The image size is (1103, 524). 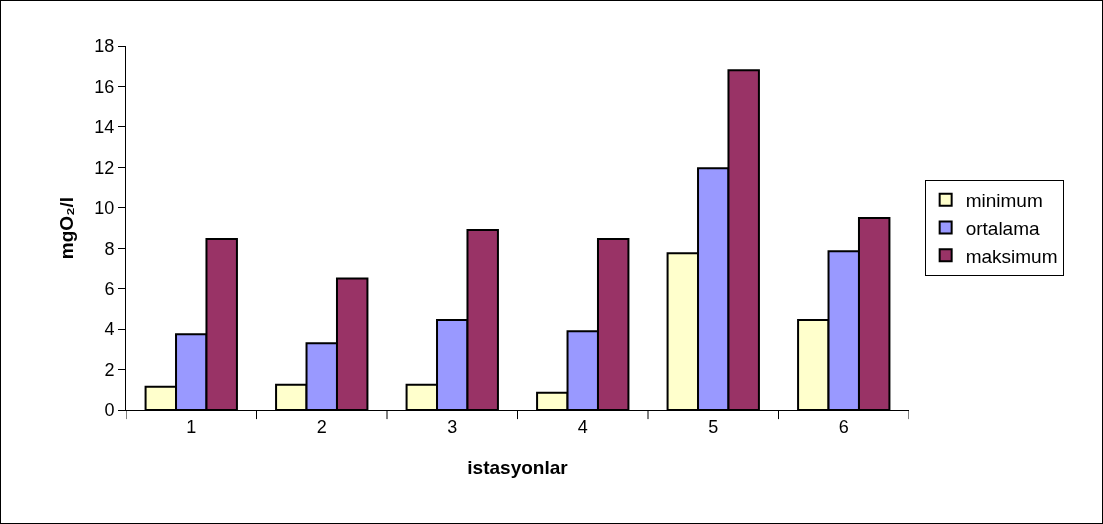 What do you see at coordinates (452, 426) in the screenshot?
I see `x-tick-label: 3` at bounding box center [452, 426].